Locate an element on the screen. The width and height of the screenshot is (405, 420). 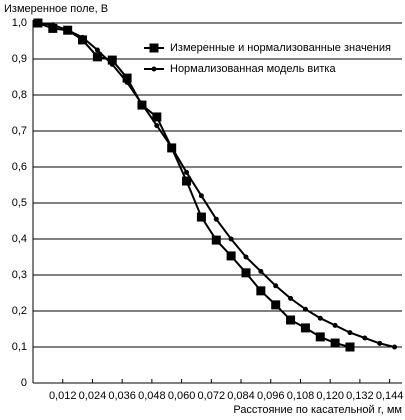
x-tick-label: 0,132 is located at coordinates (360, 396).